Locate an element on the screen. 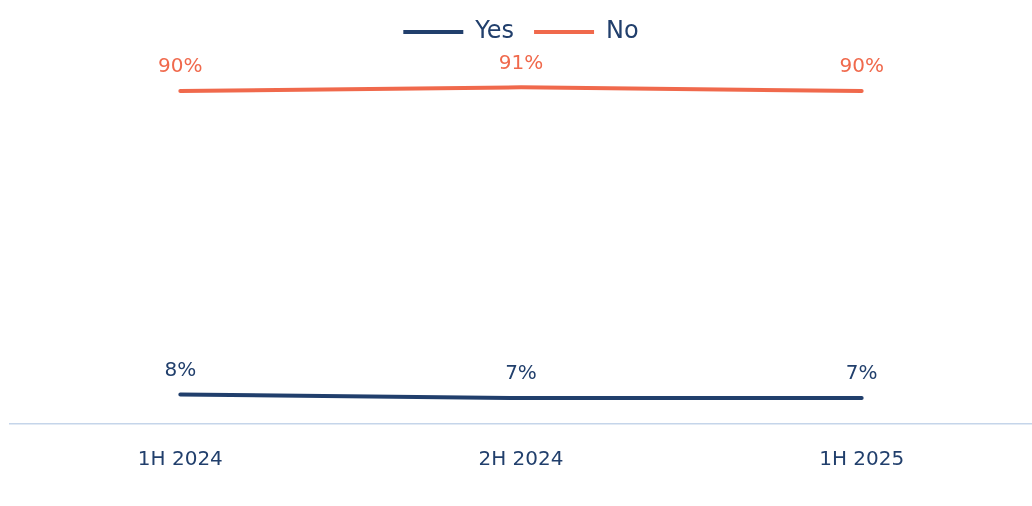 The image size is (1032, 506). data-label: 91% is located at coordinates (521, 61).